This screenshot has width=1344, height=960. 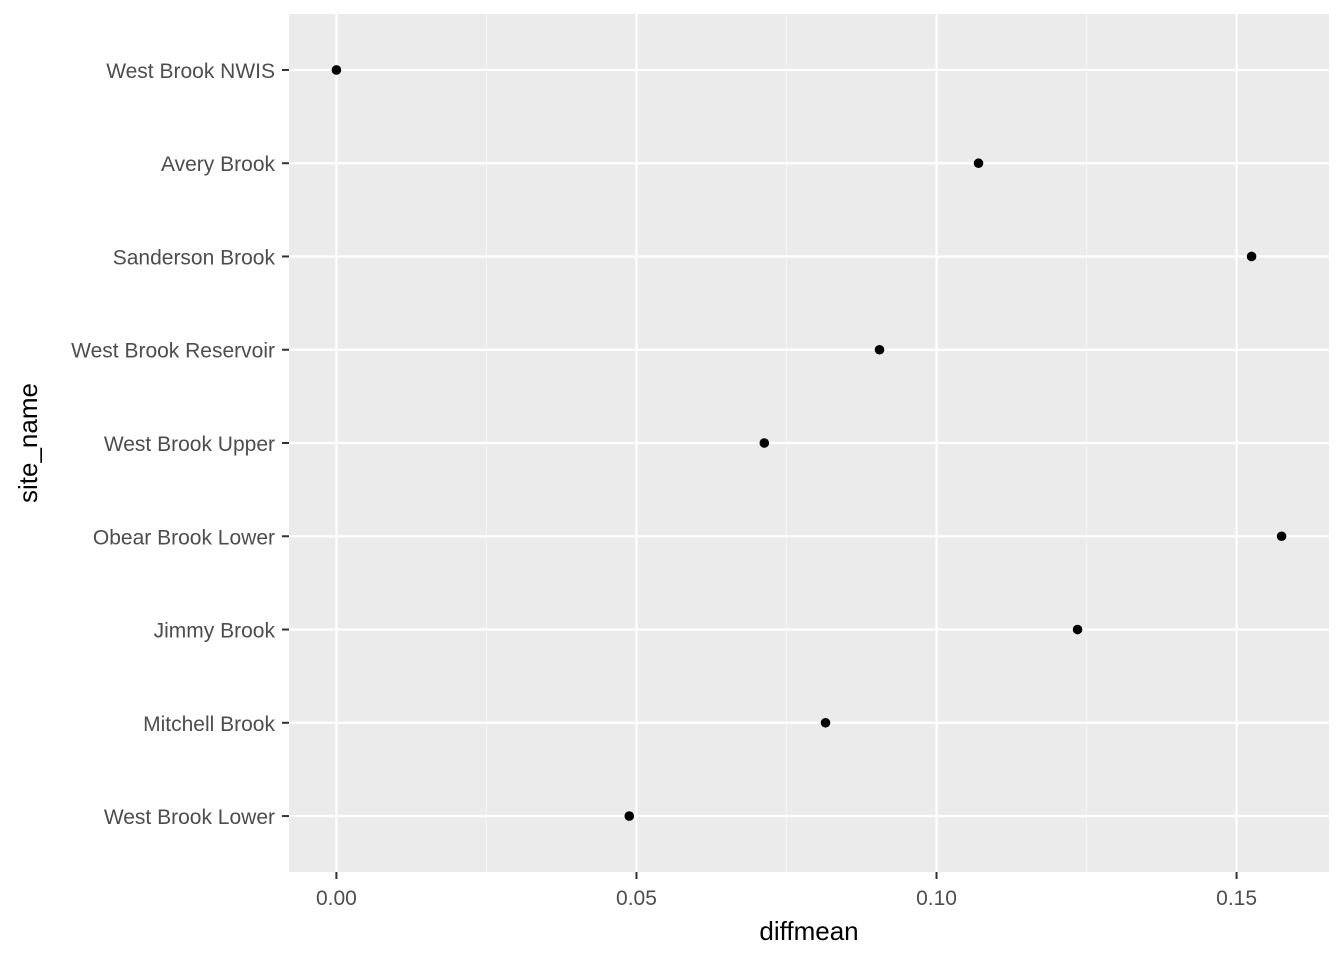 I want to click on x-tick-label: 0.15, so click(x=1236, y=898).